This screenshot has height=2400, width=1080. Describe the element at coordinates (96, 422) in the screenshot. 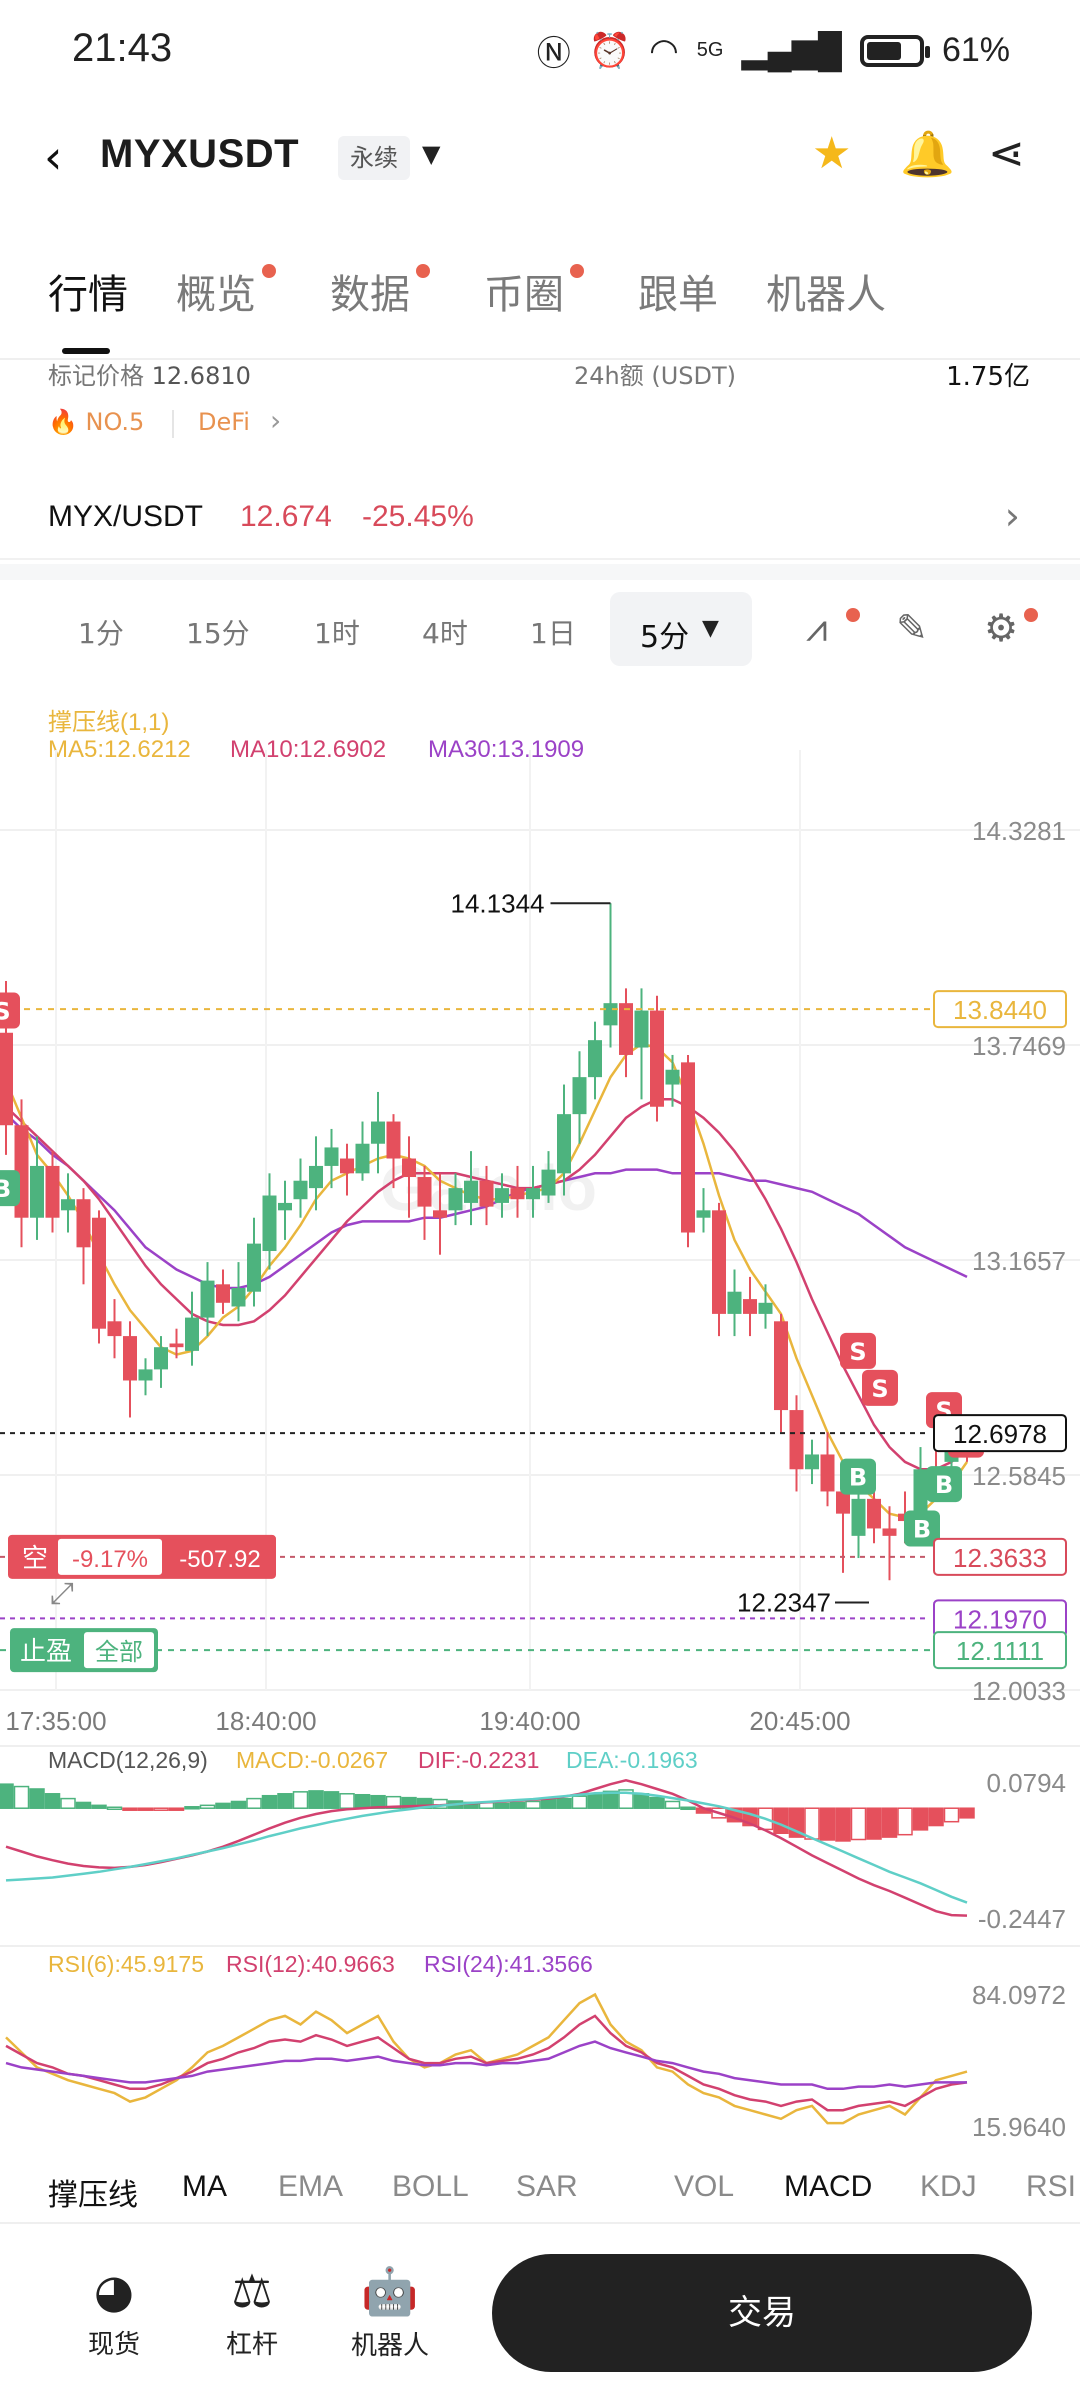

I see `rank-badge: 🔥 NO.5` at that location.